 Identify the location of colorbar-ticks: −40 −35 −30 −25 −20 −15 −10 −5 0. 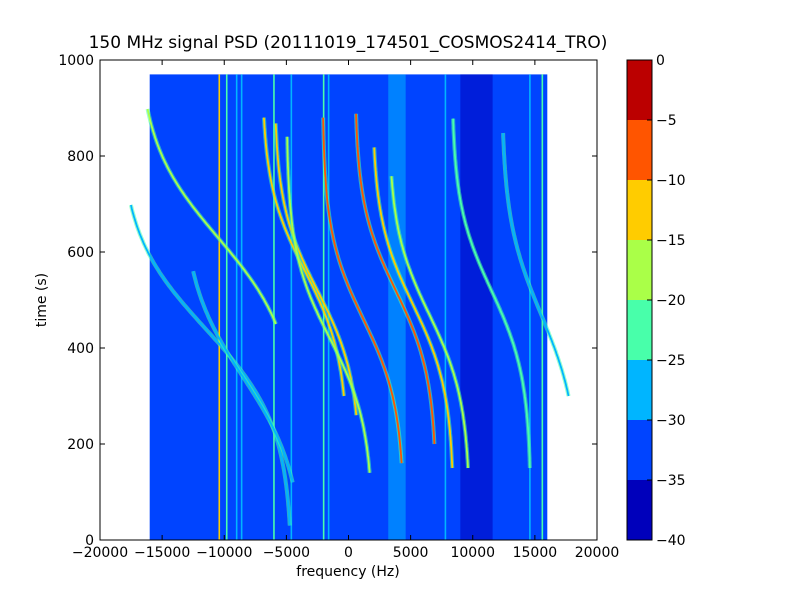
(666, 301).